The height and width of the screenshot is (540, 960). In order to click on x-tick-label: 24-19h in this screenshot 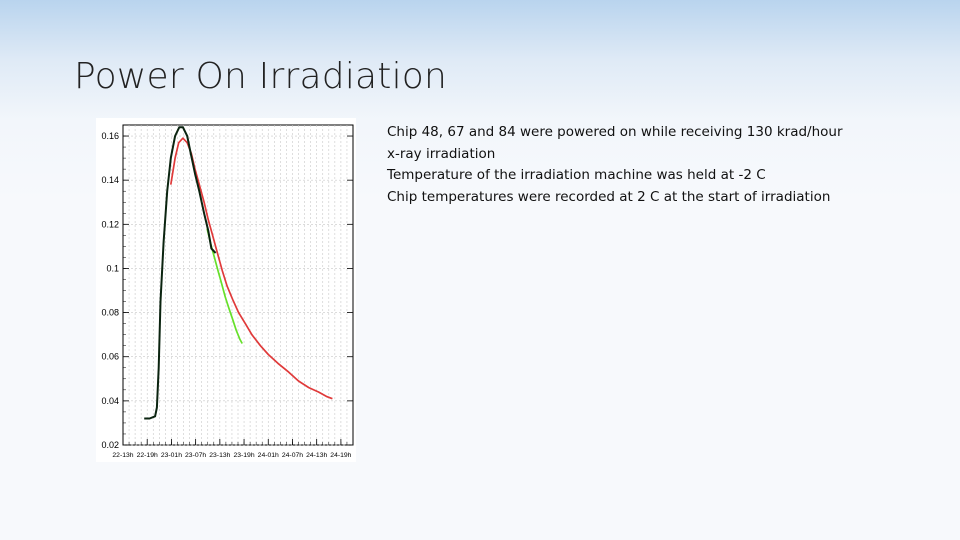, I will do `click(340, 455)`.